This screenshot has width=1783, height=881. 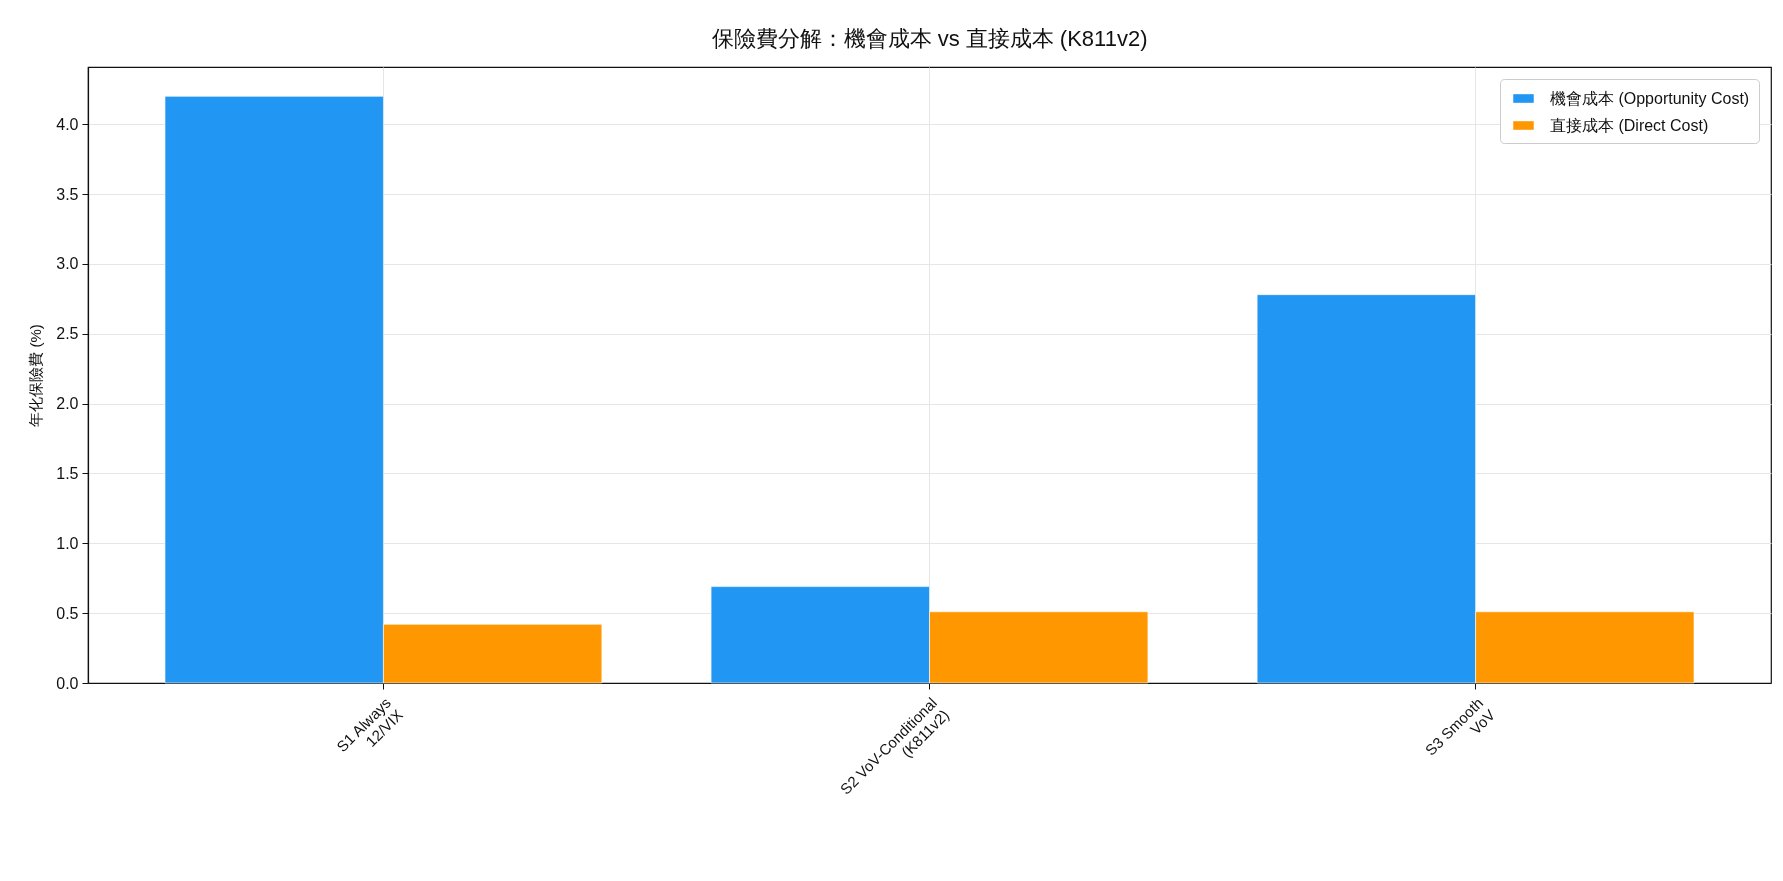 What do you see at coordinates (67, 334) in the screenshot?
I see `y-tick-label: 2.5` at bounding box center [67, 334].